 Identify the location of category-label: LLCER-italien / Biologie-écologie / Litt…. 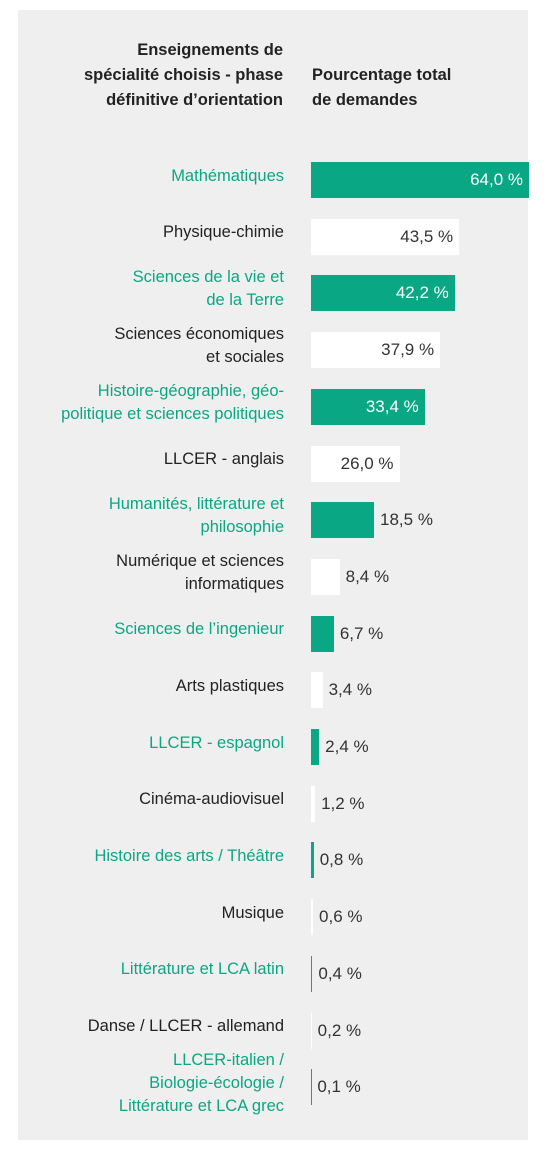
(201, 1082).